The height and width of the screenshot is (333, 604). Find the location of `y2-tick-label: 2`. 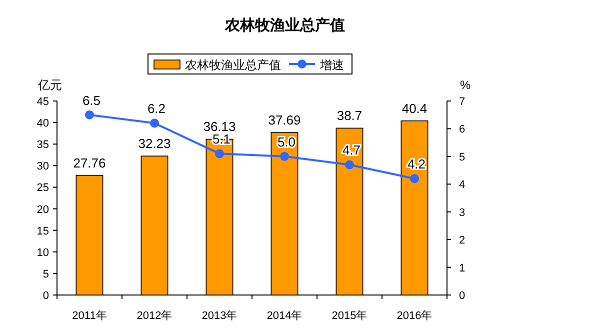

y2-tick-label: 2 is located at coordinates (462, 240).